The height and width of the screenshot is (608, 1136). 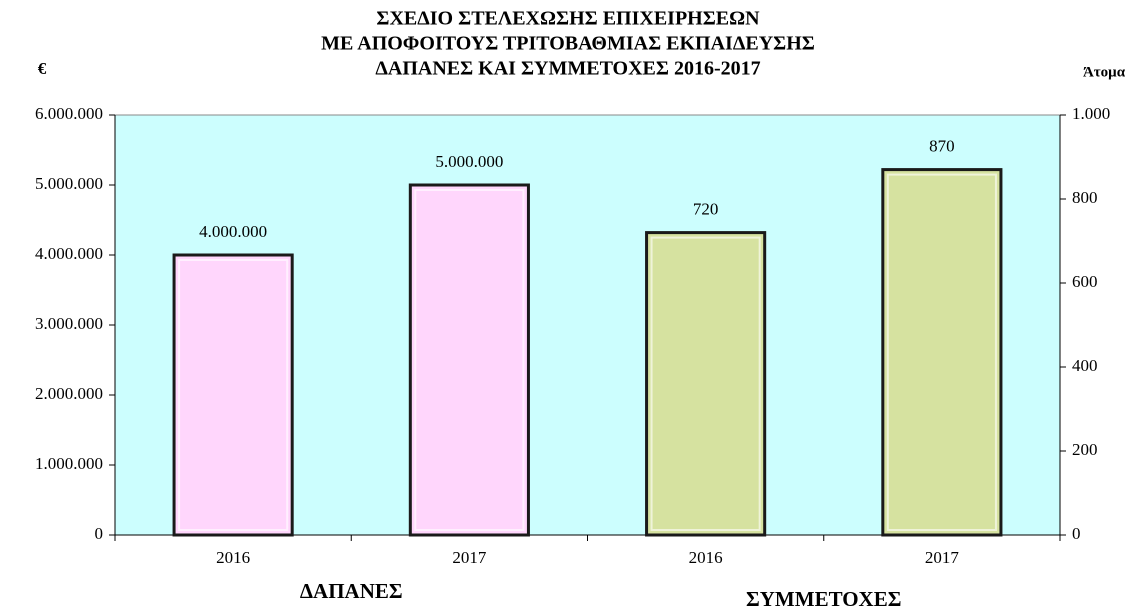 What do you see at coordinates (1085, 365) in the screenshot?
I see `y2-tick-label: 400` at bounding box center [1085, 365].